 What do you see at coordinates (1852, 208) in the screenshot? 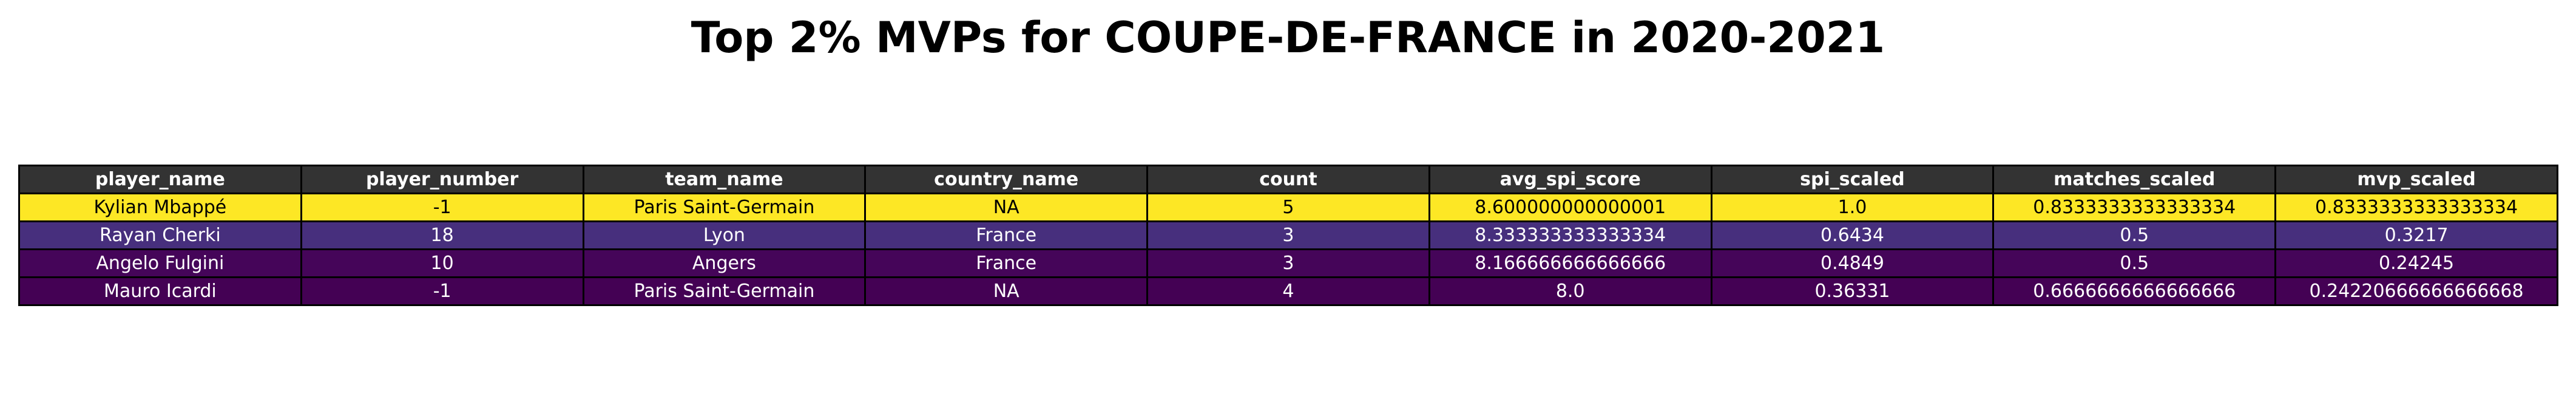
I see `cell-spi-scaled: 1.0` at bounding box center [1852, 208].